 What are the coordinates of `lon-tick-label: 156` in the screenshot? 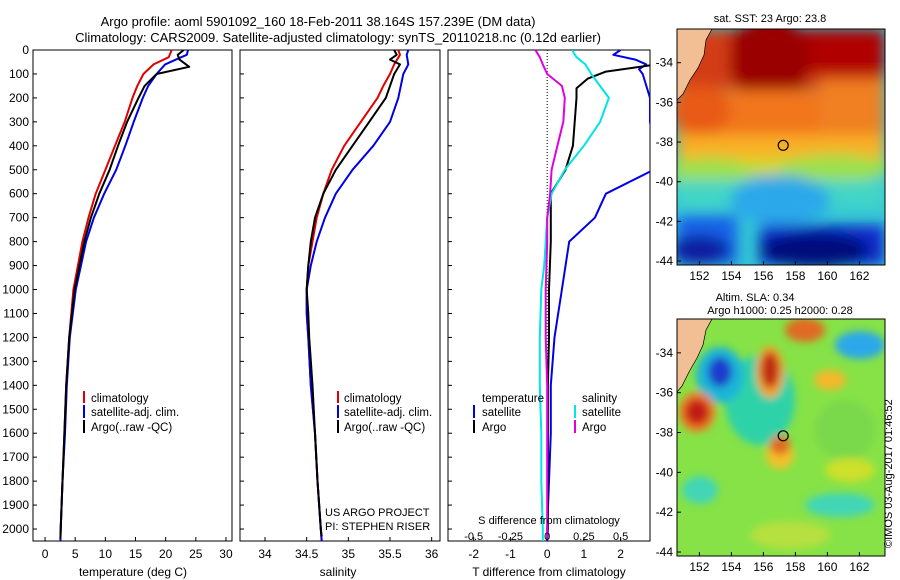 It's located at (763, 276).